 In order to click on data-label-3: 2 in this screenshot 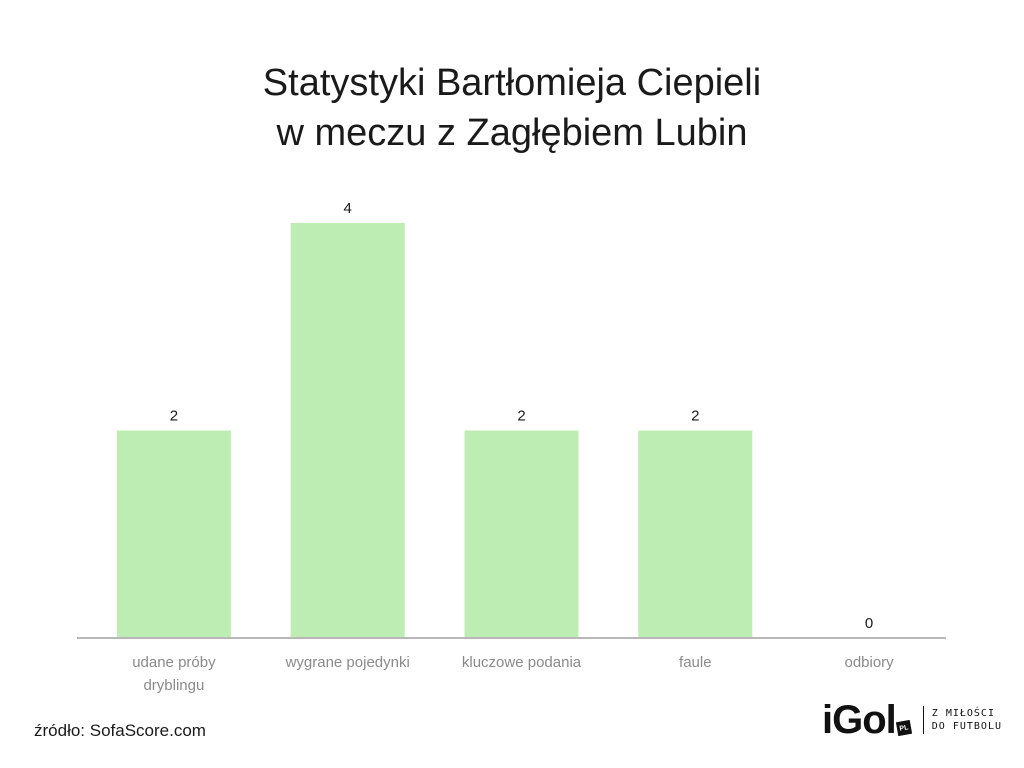, I will do `click(521, 416)`.